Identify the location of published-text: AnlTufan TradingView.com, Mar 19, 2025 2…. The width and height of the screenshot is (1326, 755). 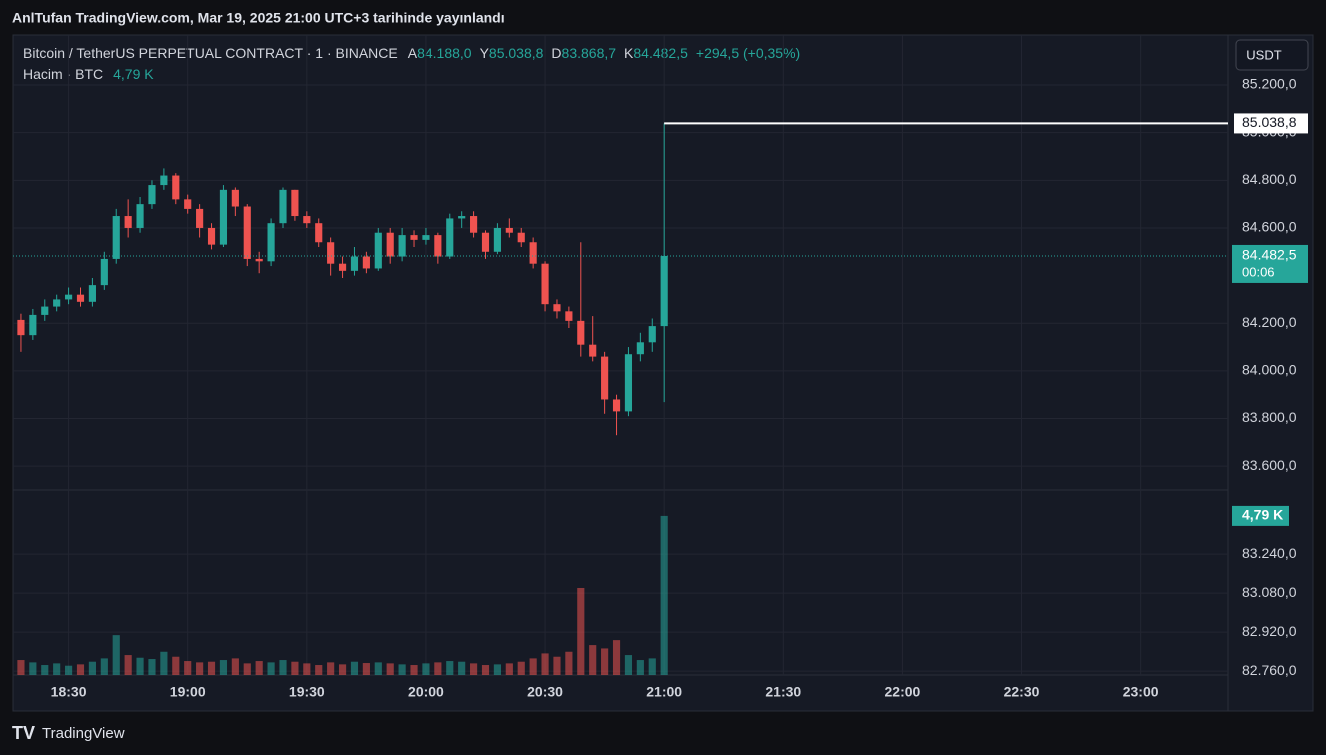
(258, 18).